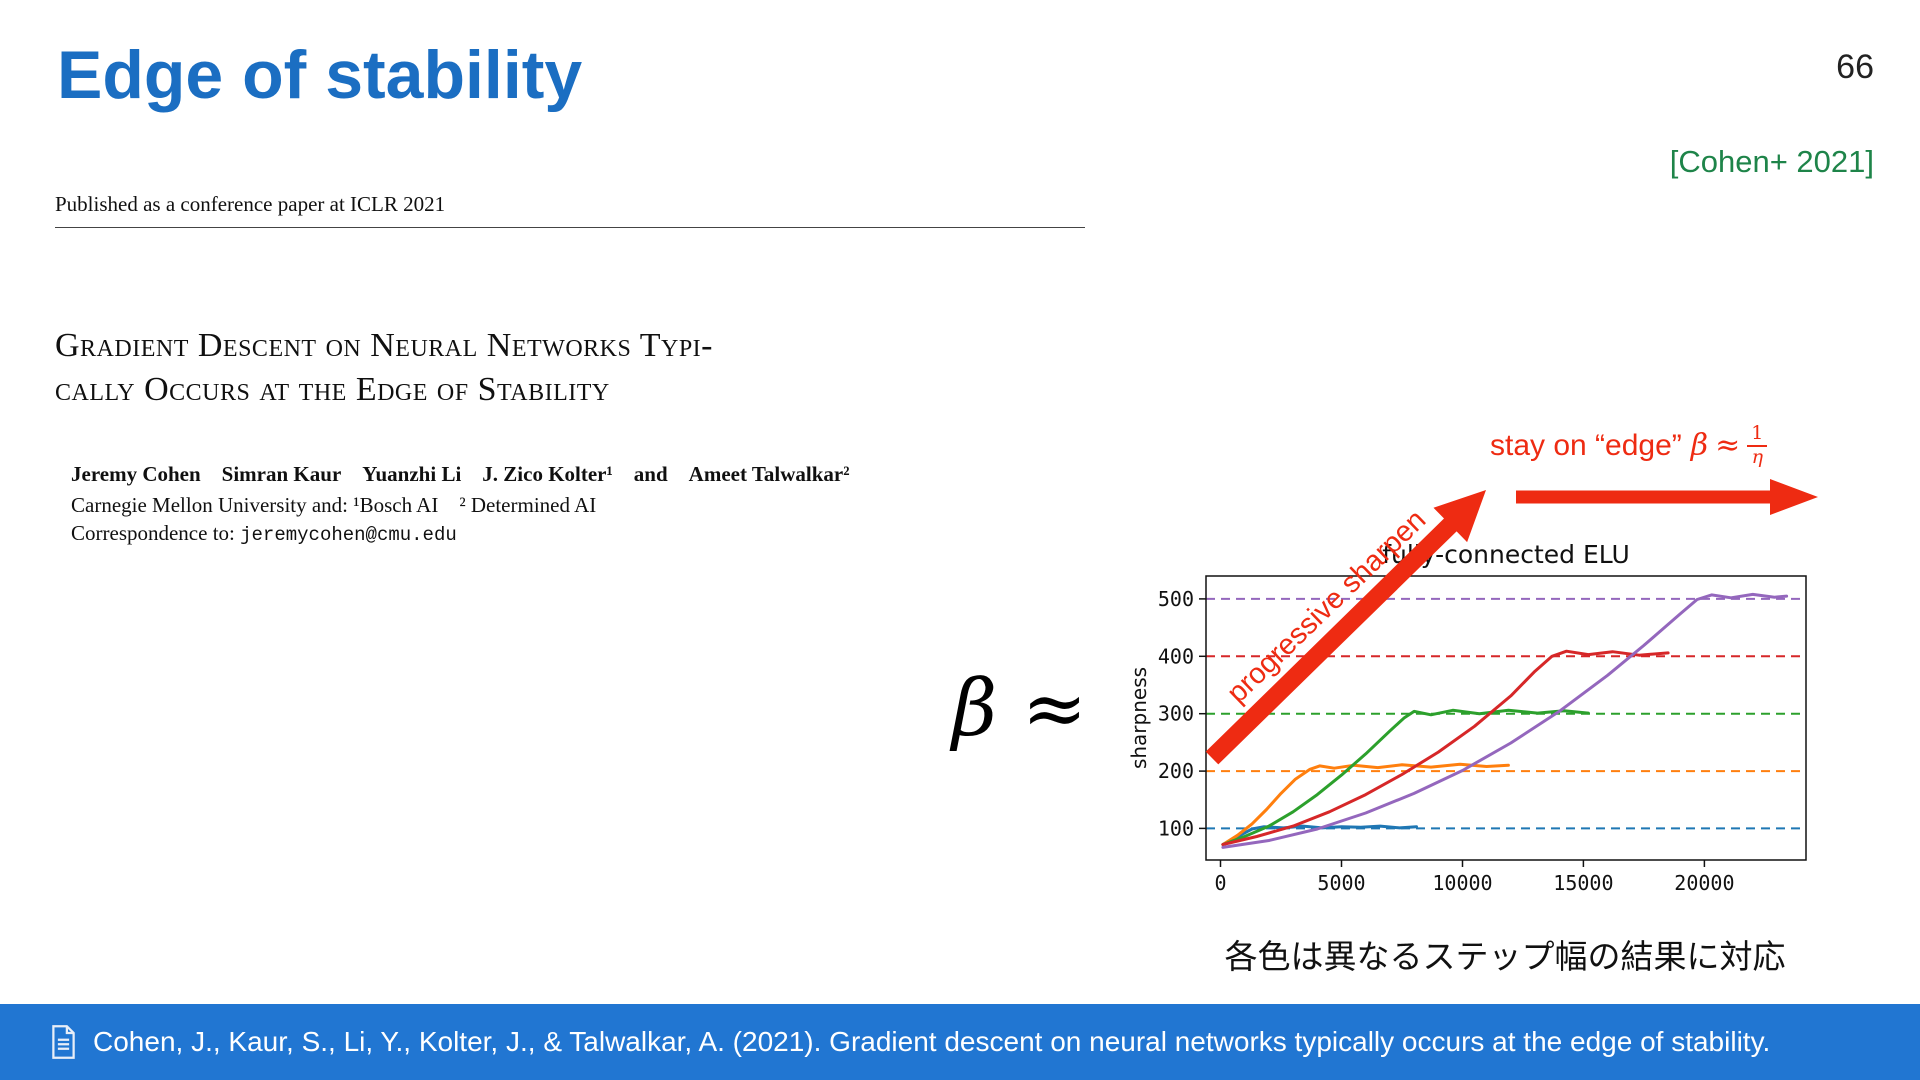 This screenshot has height=1080, width=1920. I want to click on page-number: 66, so click(1855, 67).